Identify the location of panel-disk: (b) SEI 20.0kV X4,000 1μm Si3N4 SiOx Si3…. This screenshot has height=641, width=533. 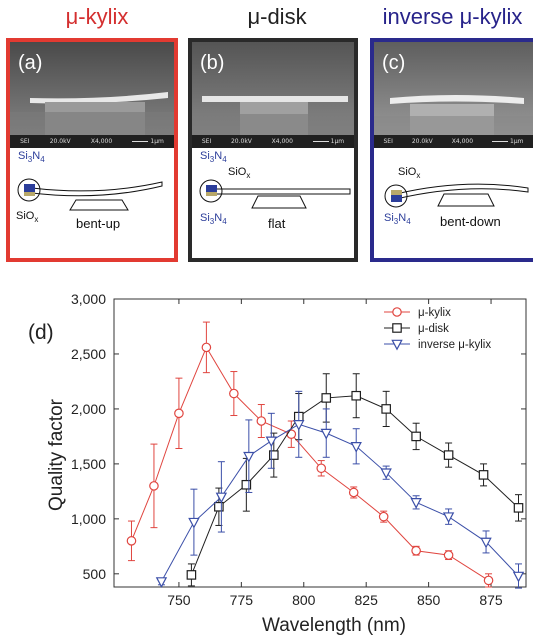
(273, 150).